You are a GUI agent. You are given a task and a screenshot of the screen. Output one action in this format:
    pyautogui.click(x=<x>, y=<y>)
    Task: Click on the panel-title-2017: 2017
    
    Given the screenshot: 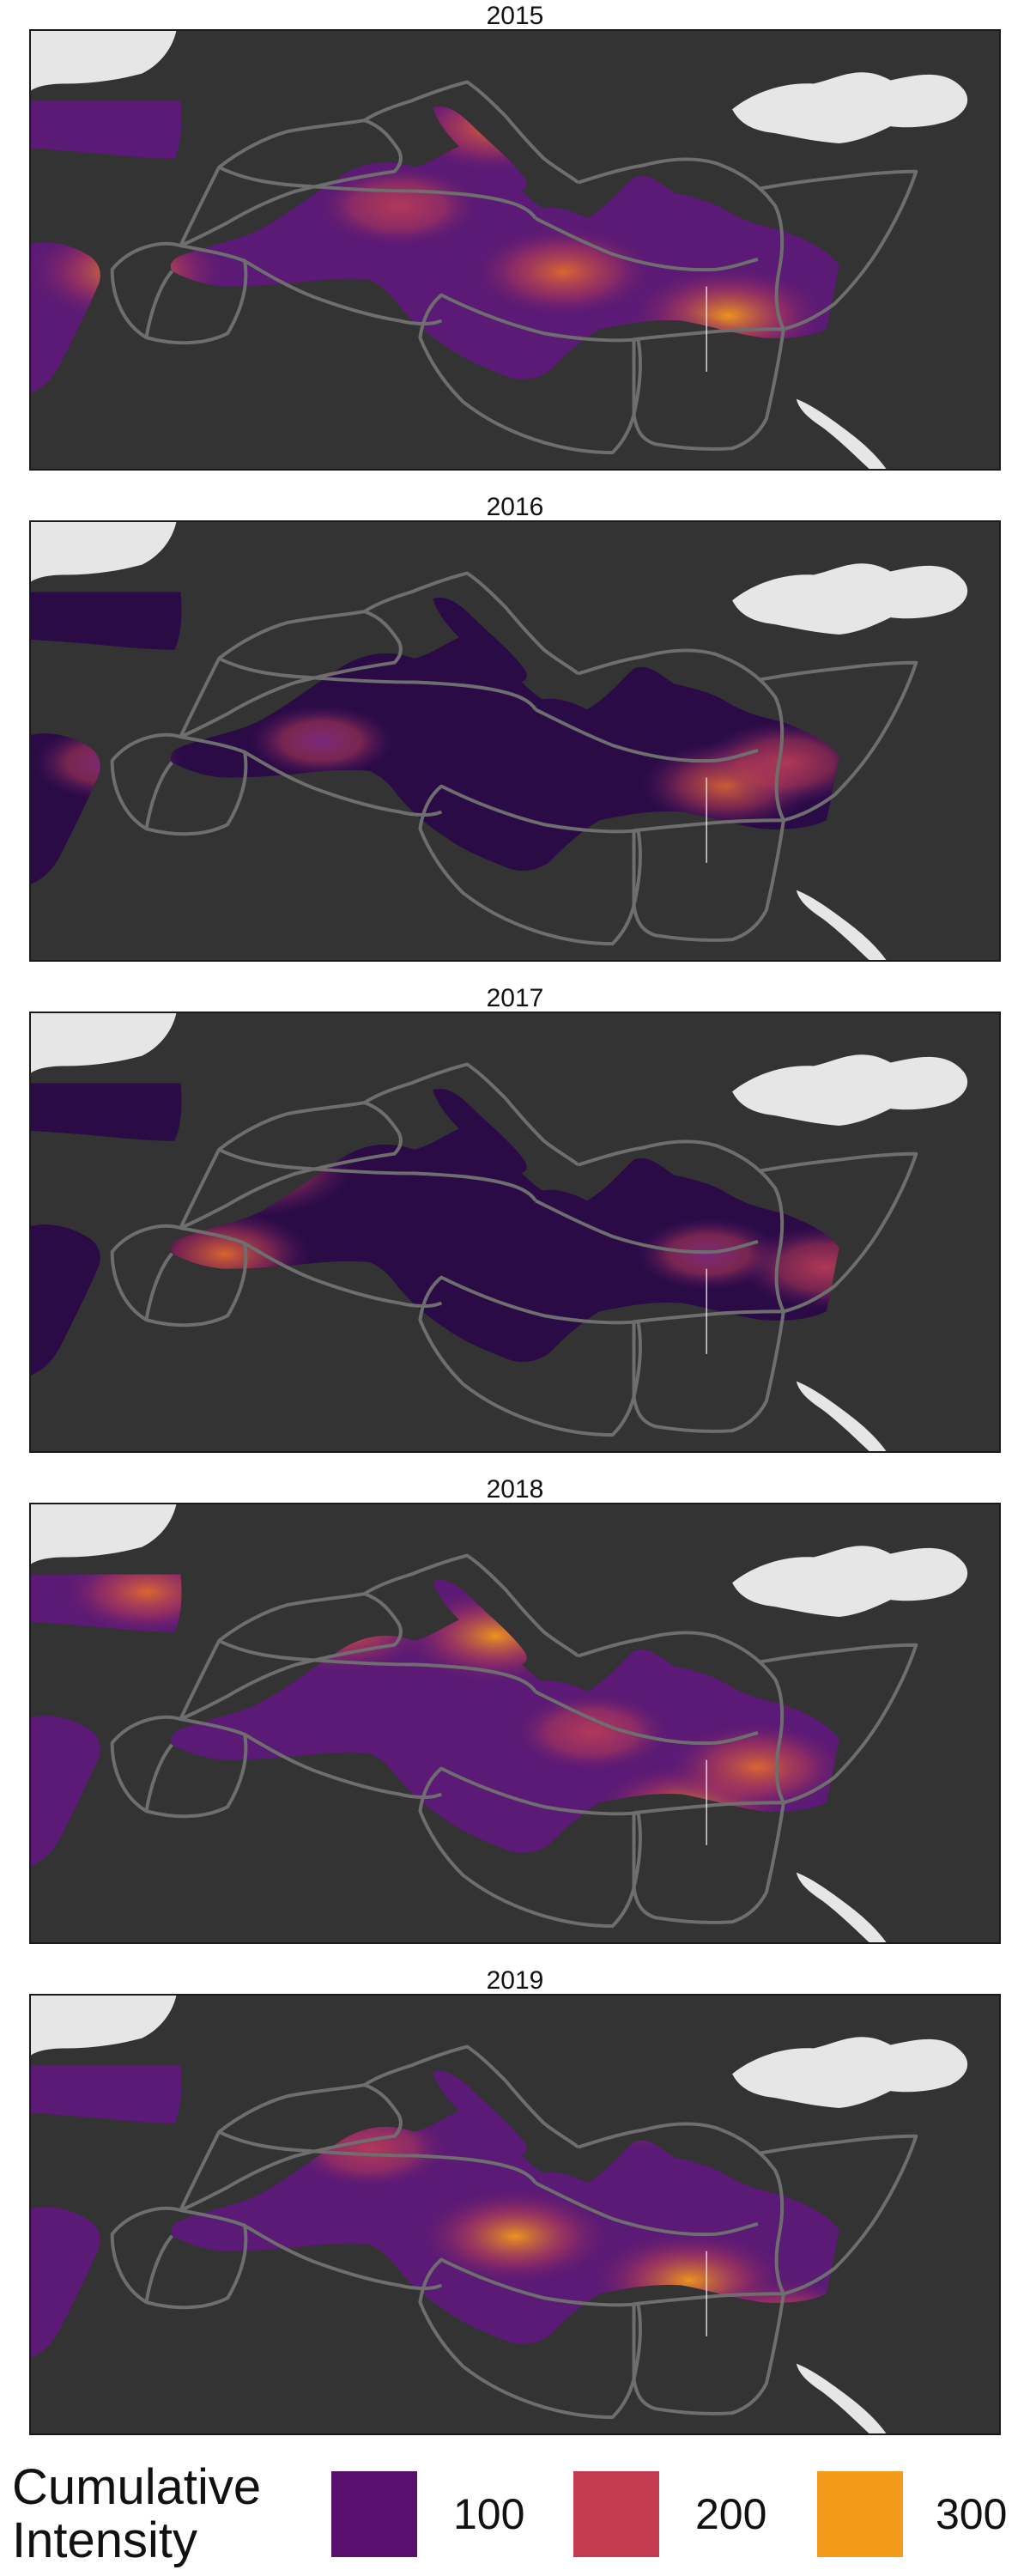 What is the action you would take?
    pyautogui.click(x=515, y=998)
    